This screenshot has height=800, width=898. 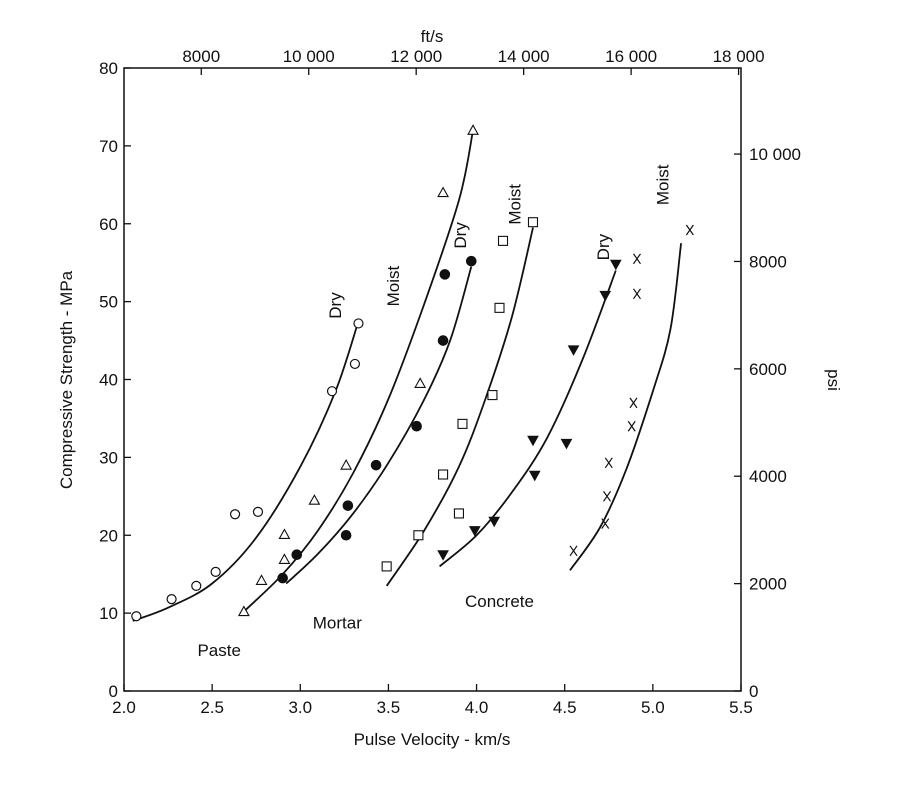 I want to click on y-tick-label: 0, so click(x=113, y=691).